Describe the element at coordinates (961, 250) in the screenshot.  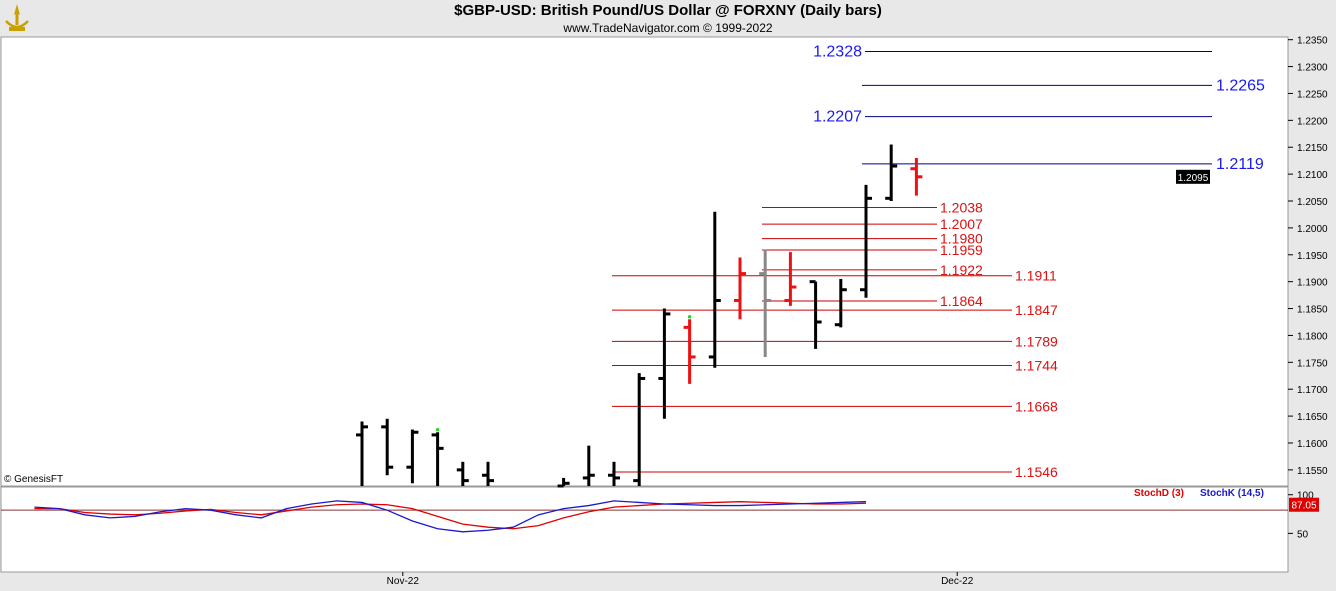
I see `level-label-1.1959: 1.1959` at that location.